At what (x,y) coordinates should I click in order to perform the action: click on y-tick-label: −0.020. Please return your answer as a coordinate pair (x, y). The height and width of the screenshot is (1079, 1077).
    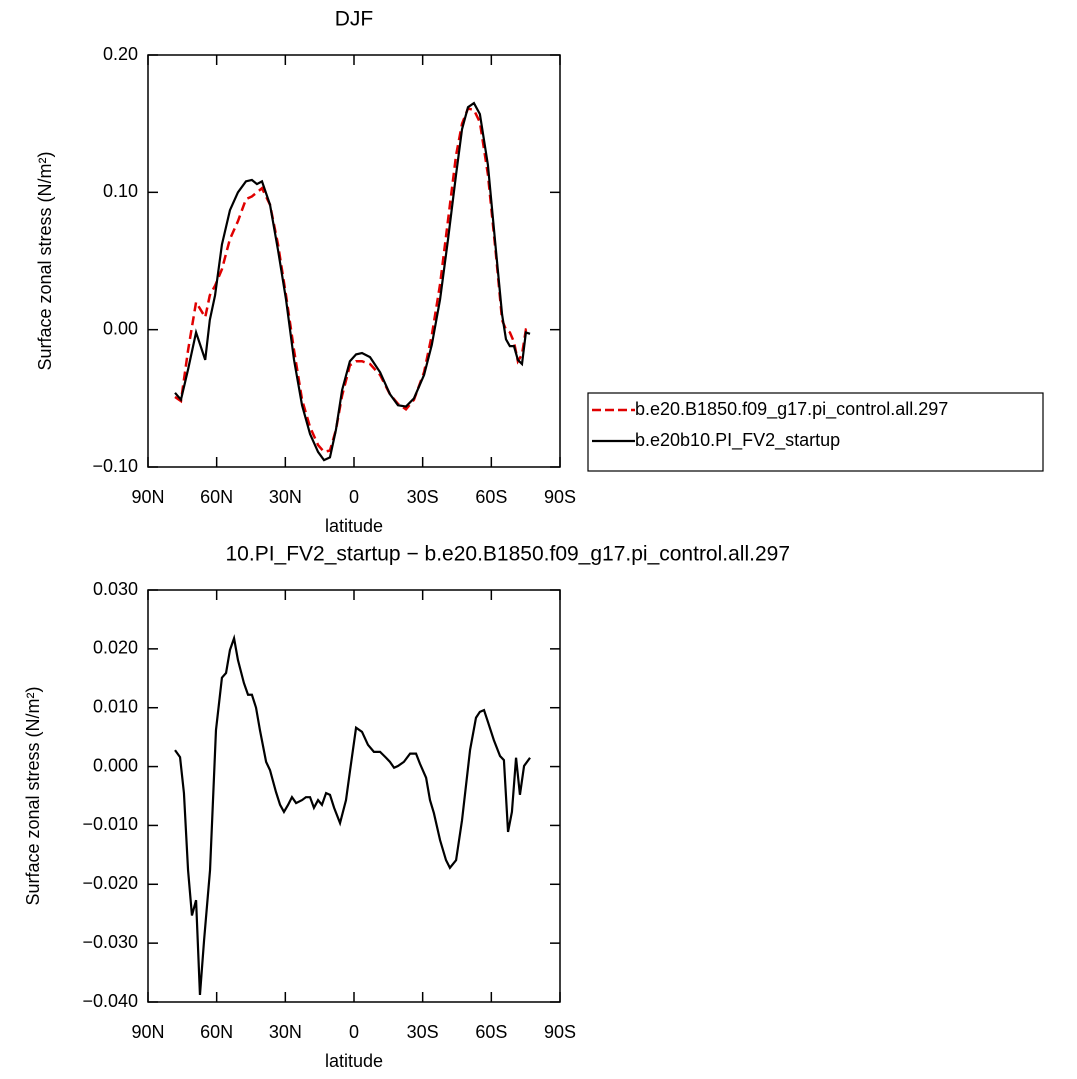
    Looking at the image, I should click on (110, 883).